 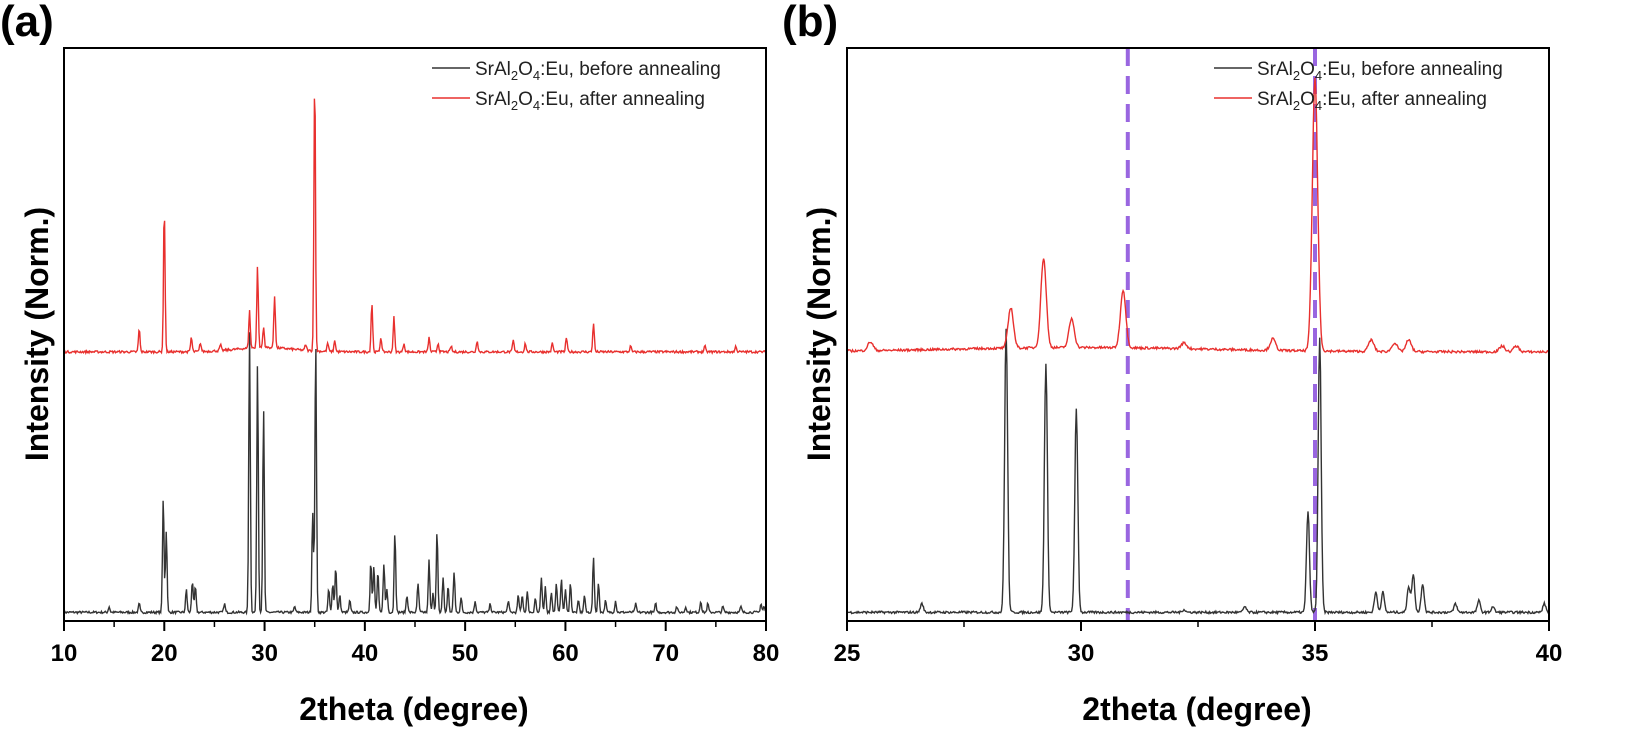 What do you see at coordinates (1221, 334) in the screenshot?
I see `panel-b-reference-lines` at bounding box center [1221, 334].